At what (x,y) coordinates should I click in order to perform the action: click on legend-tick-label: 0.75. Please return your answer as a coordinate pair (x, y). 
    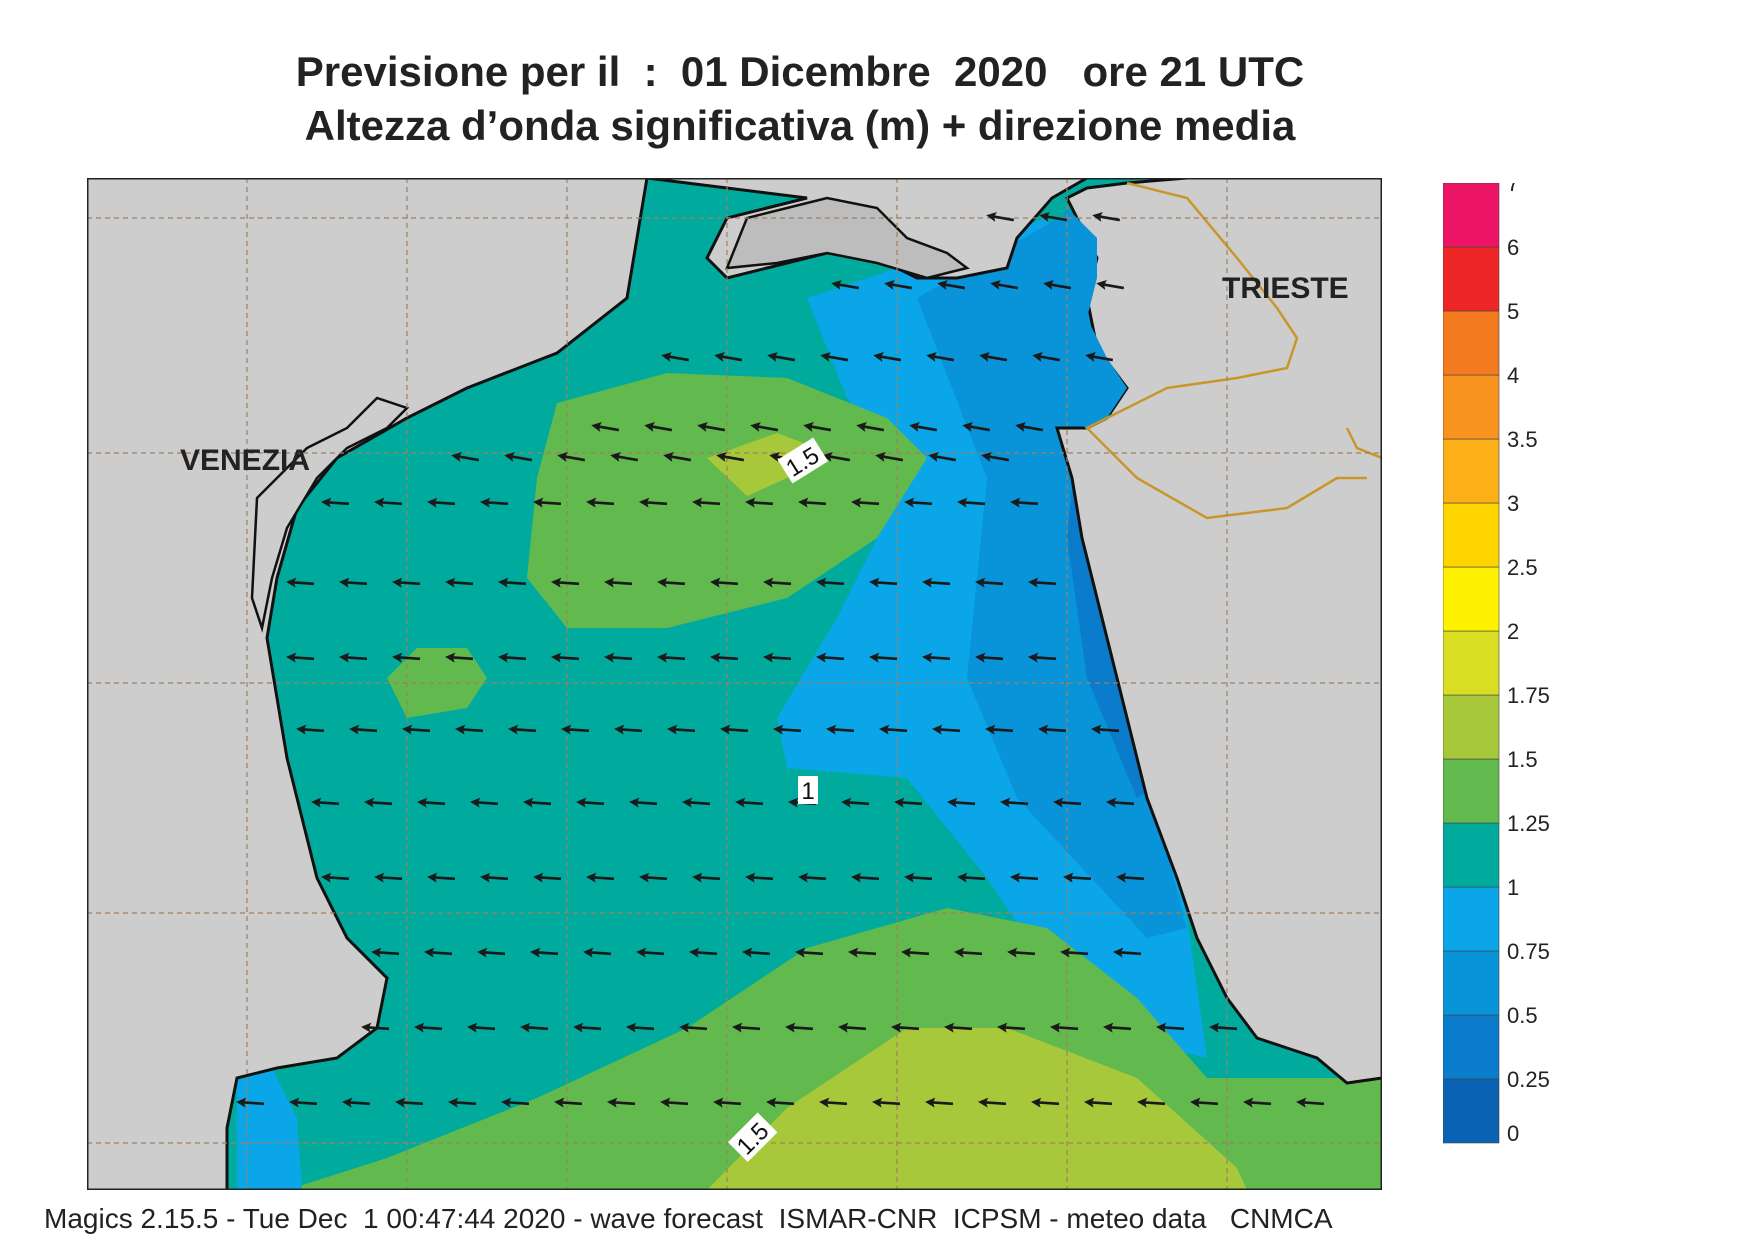
    Looking at the image, I should click on (1528, 951).